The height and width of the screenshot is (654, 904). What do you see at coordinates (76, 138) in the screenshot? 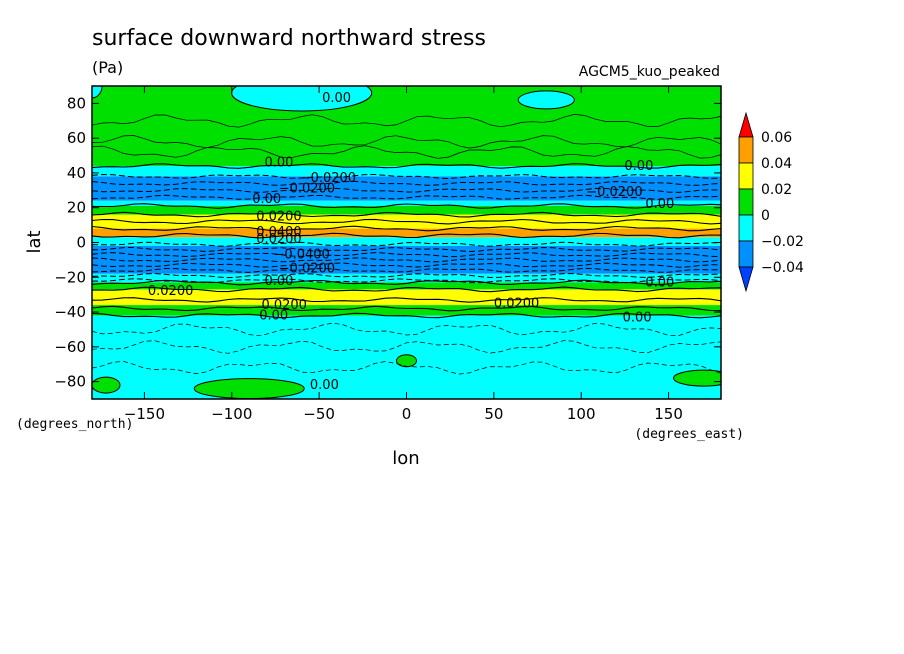
I see `y-tick-label: 60` at bounding box center [76, 138].